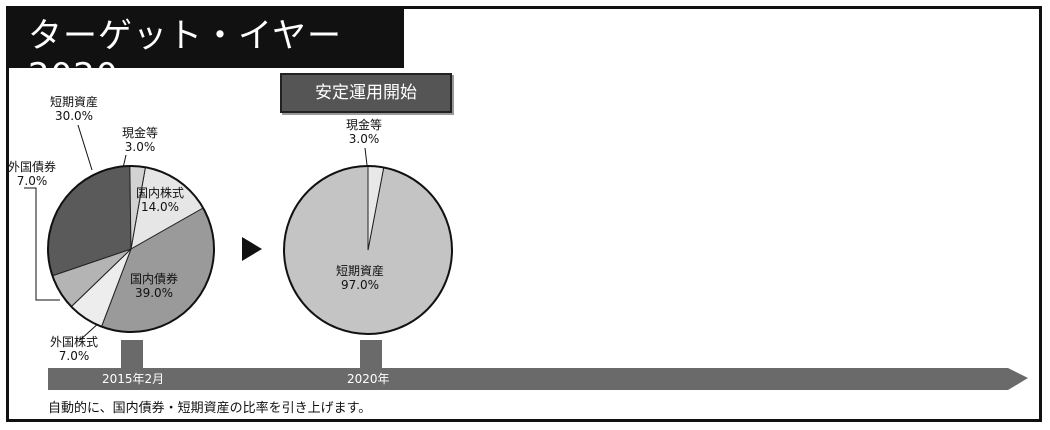 Image resolution: width=1050 pixels, height=430 pixels. I want to click on label-cash-2015: 現金等 3.0%, so click(140, 140).